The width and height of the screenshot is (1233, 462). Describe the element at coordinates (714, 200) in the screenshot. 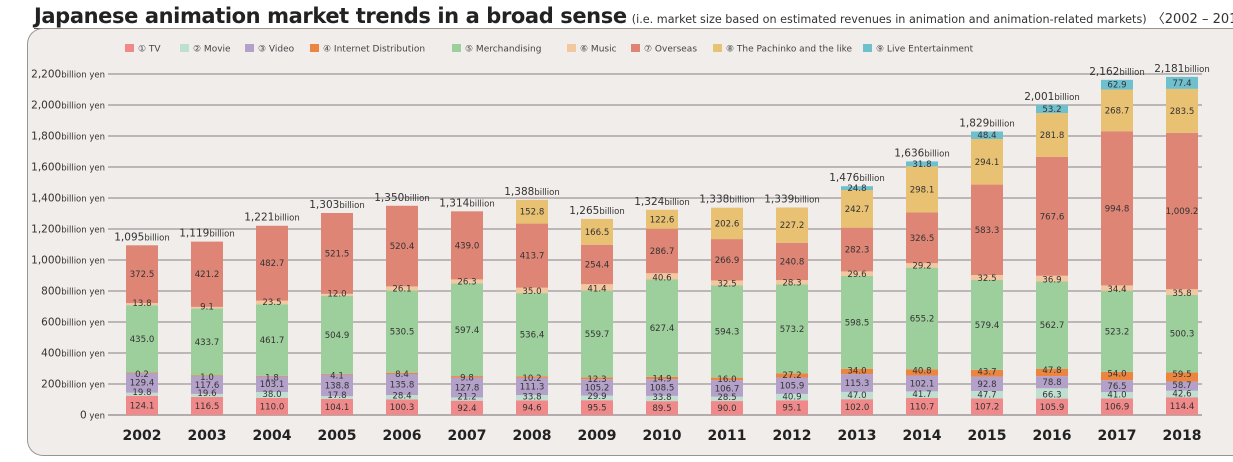

I see `total-number: 1,338` at that location.